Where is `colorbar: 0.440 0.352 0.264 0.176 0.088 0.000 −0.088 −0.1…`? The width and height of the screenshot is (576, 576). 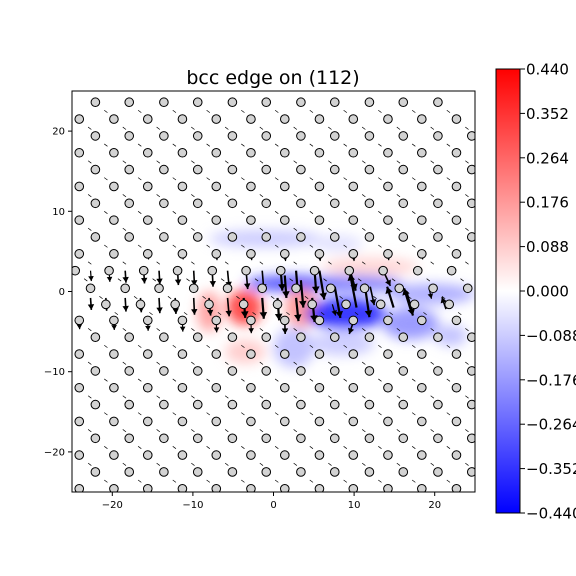 colorbar: 0.440 0.352 0.264 0.176 0.088 0.000 −0.088 −0.1… is located at coordinates (535, 292).